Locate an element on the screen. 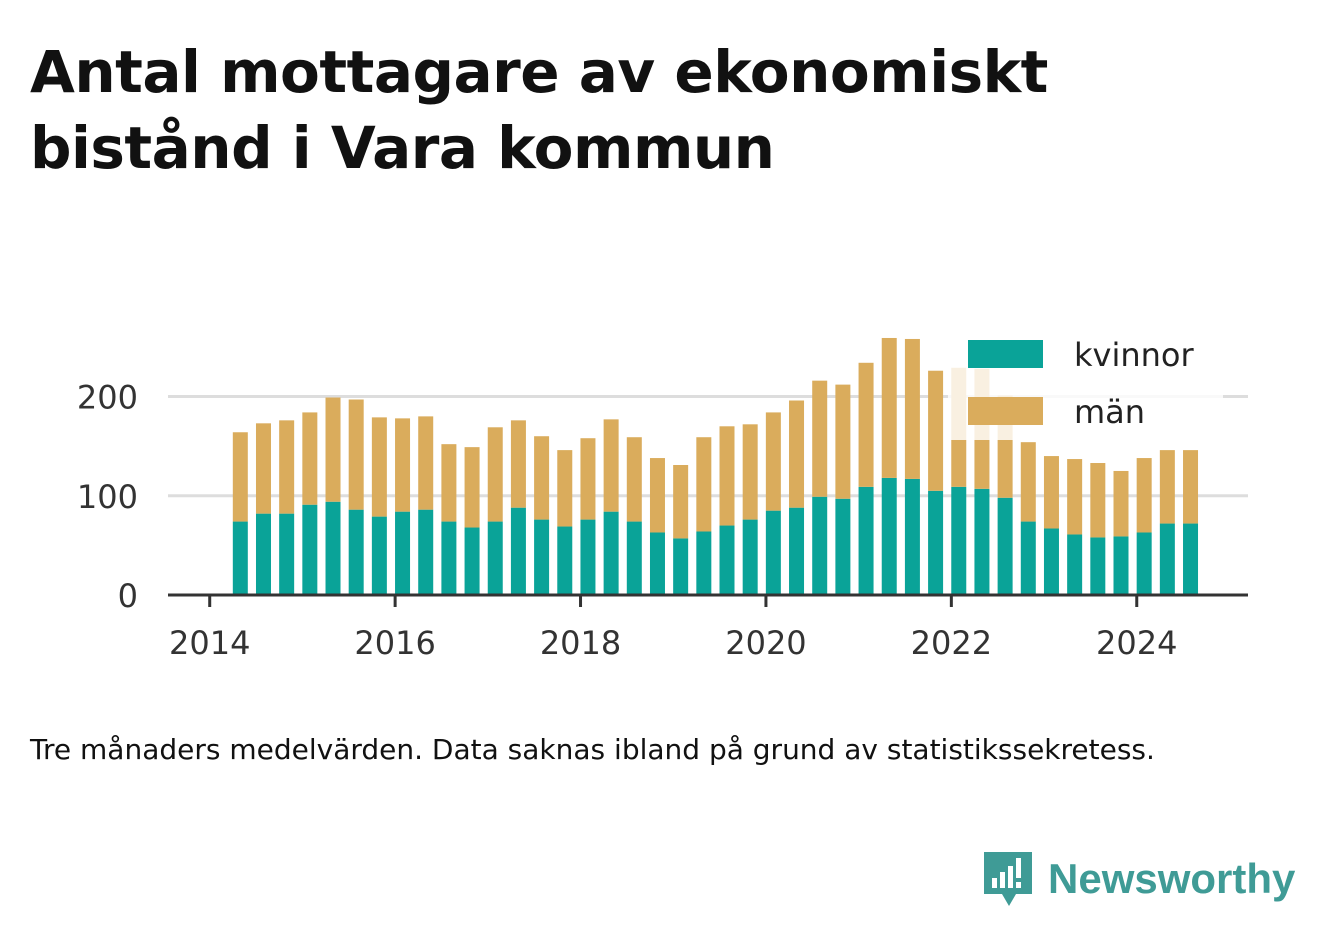  x-tick-label: 2022 is located at coordinates (951, 643).